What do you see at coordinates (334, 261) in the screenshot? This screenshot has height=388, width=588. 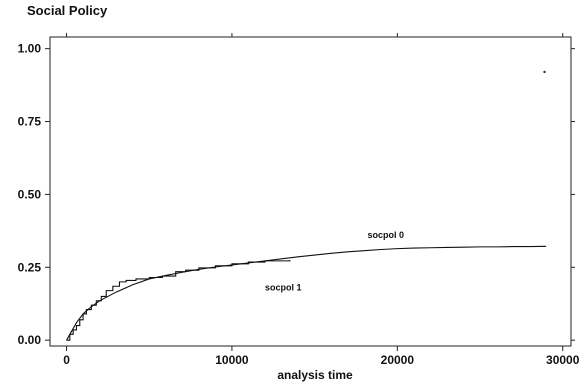 I see `annotation-layer: socpol 0 socpol 1` at bounding box center [334, 261].